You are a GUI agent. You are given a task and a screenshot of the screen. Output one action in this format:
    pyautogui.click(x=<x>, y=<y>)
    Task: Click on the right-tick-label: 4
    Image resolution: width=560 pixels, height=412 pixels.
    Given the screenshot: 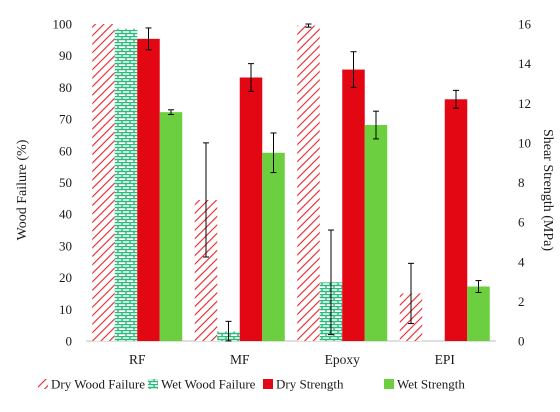 What is the action you would take?
    pyautogui.click(x=521, y=261)
    